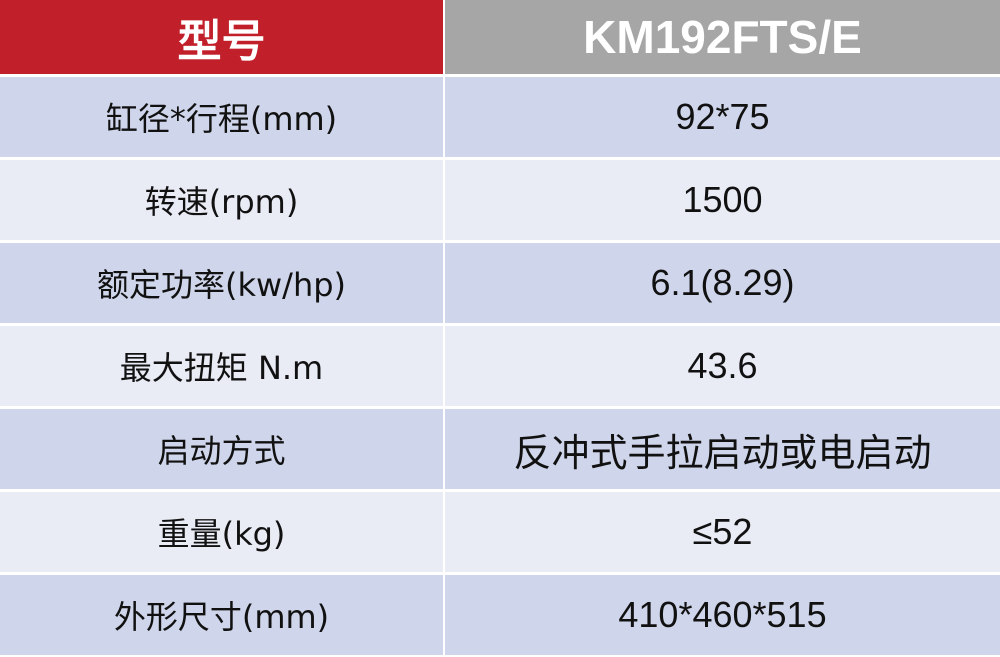 The height and width of the screenshot is (657, 1000). Describe the element at coordinates (722, 449) in the screenshot. I see `row-value: 反冲式手拉启动或电启动` at that location.